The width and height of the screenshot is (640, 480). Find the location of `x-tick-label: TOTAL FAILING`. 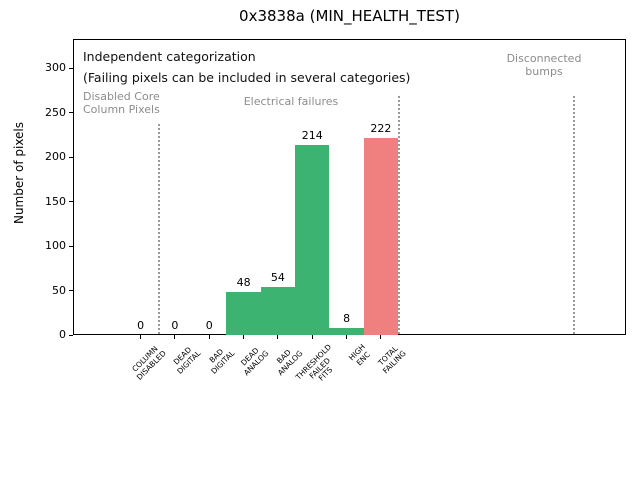

x-tick-label: TOTAL FAILING is located at coordinates (392, 360).